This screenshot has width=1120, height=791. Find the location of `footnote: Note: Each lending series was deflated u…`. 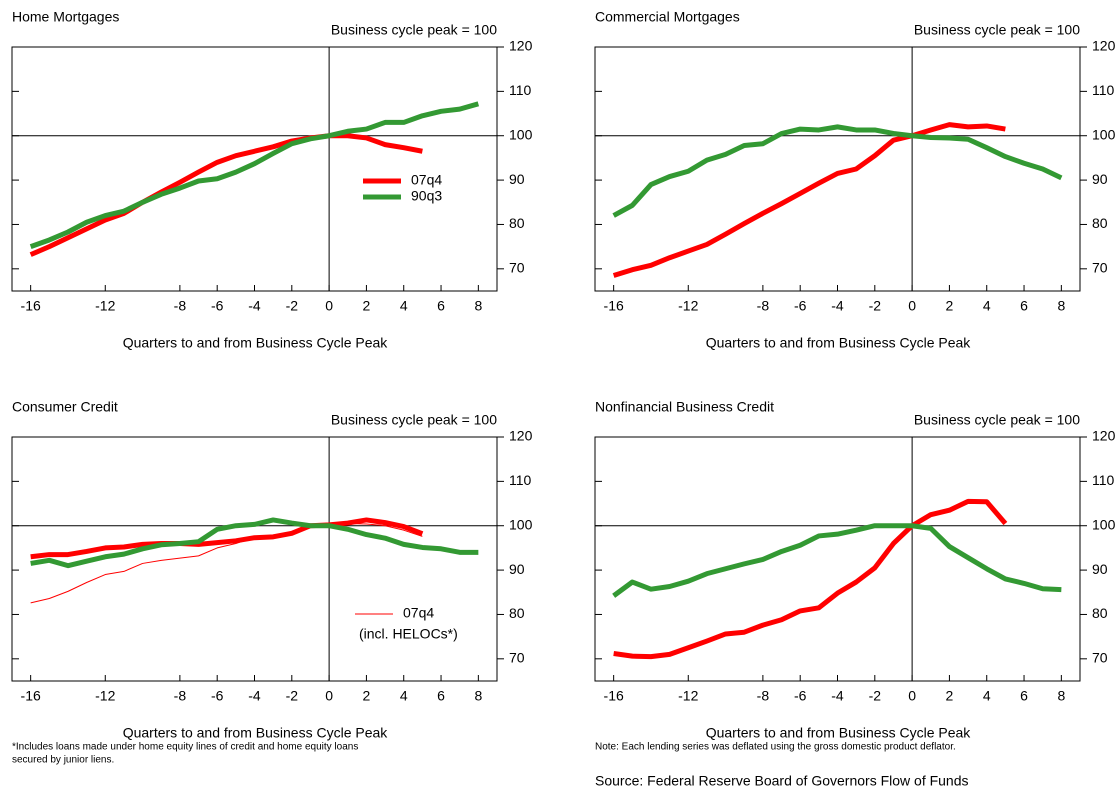

footnote: Note: Each lending series was deflated u… is located at coordinates (775, 747).